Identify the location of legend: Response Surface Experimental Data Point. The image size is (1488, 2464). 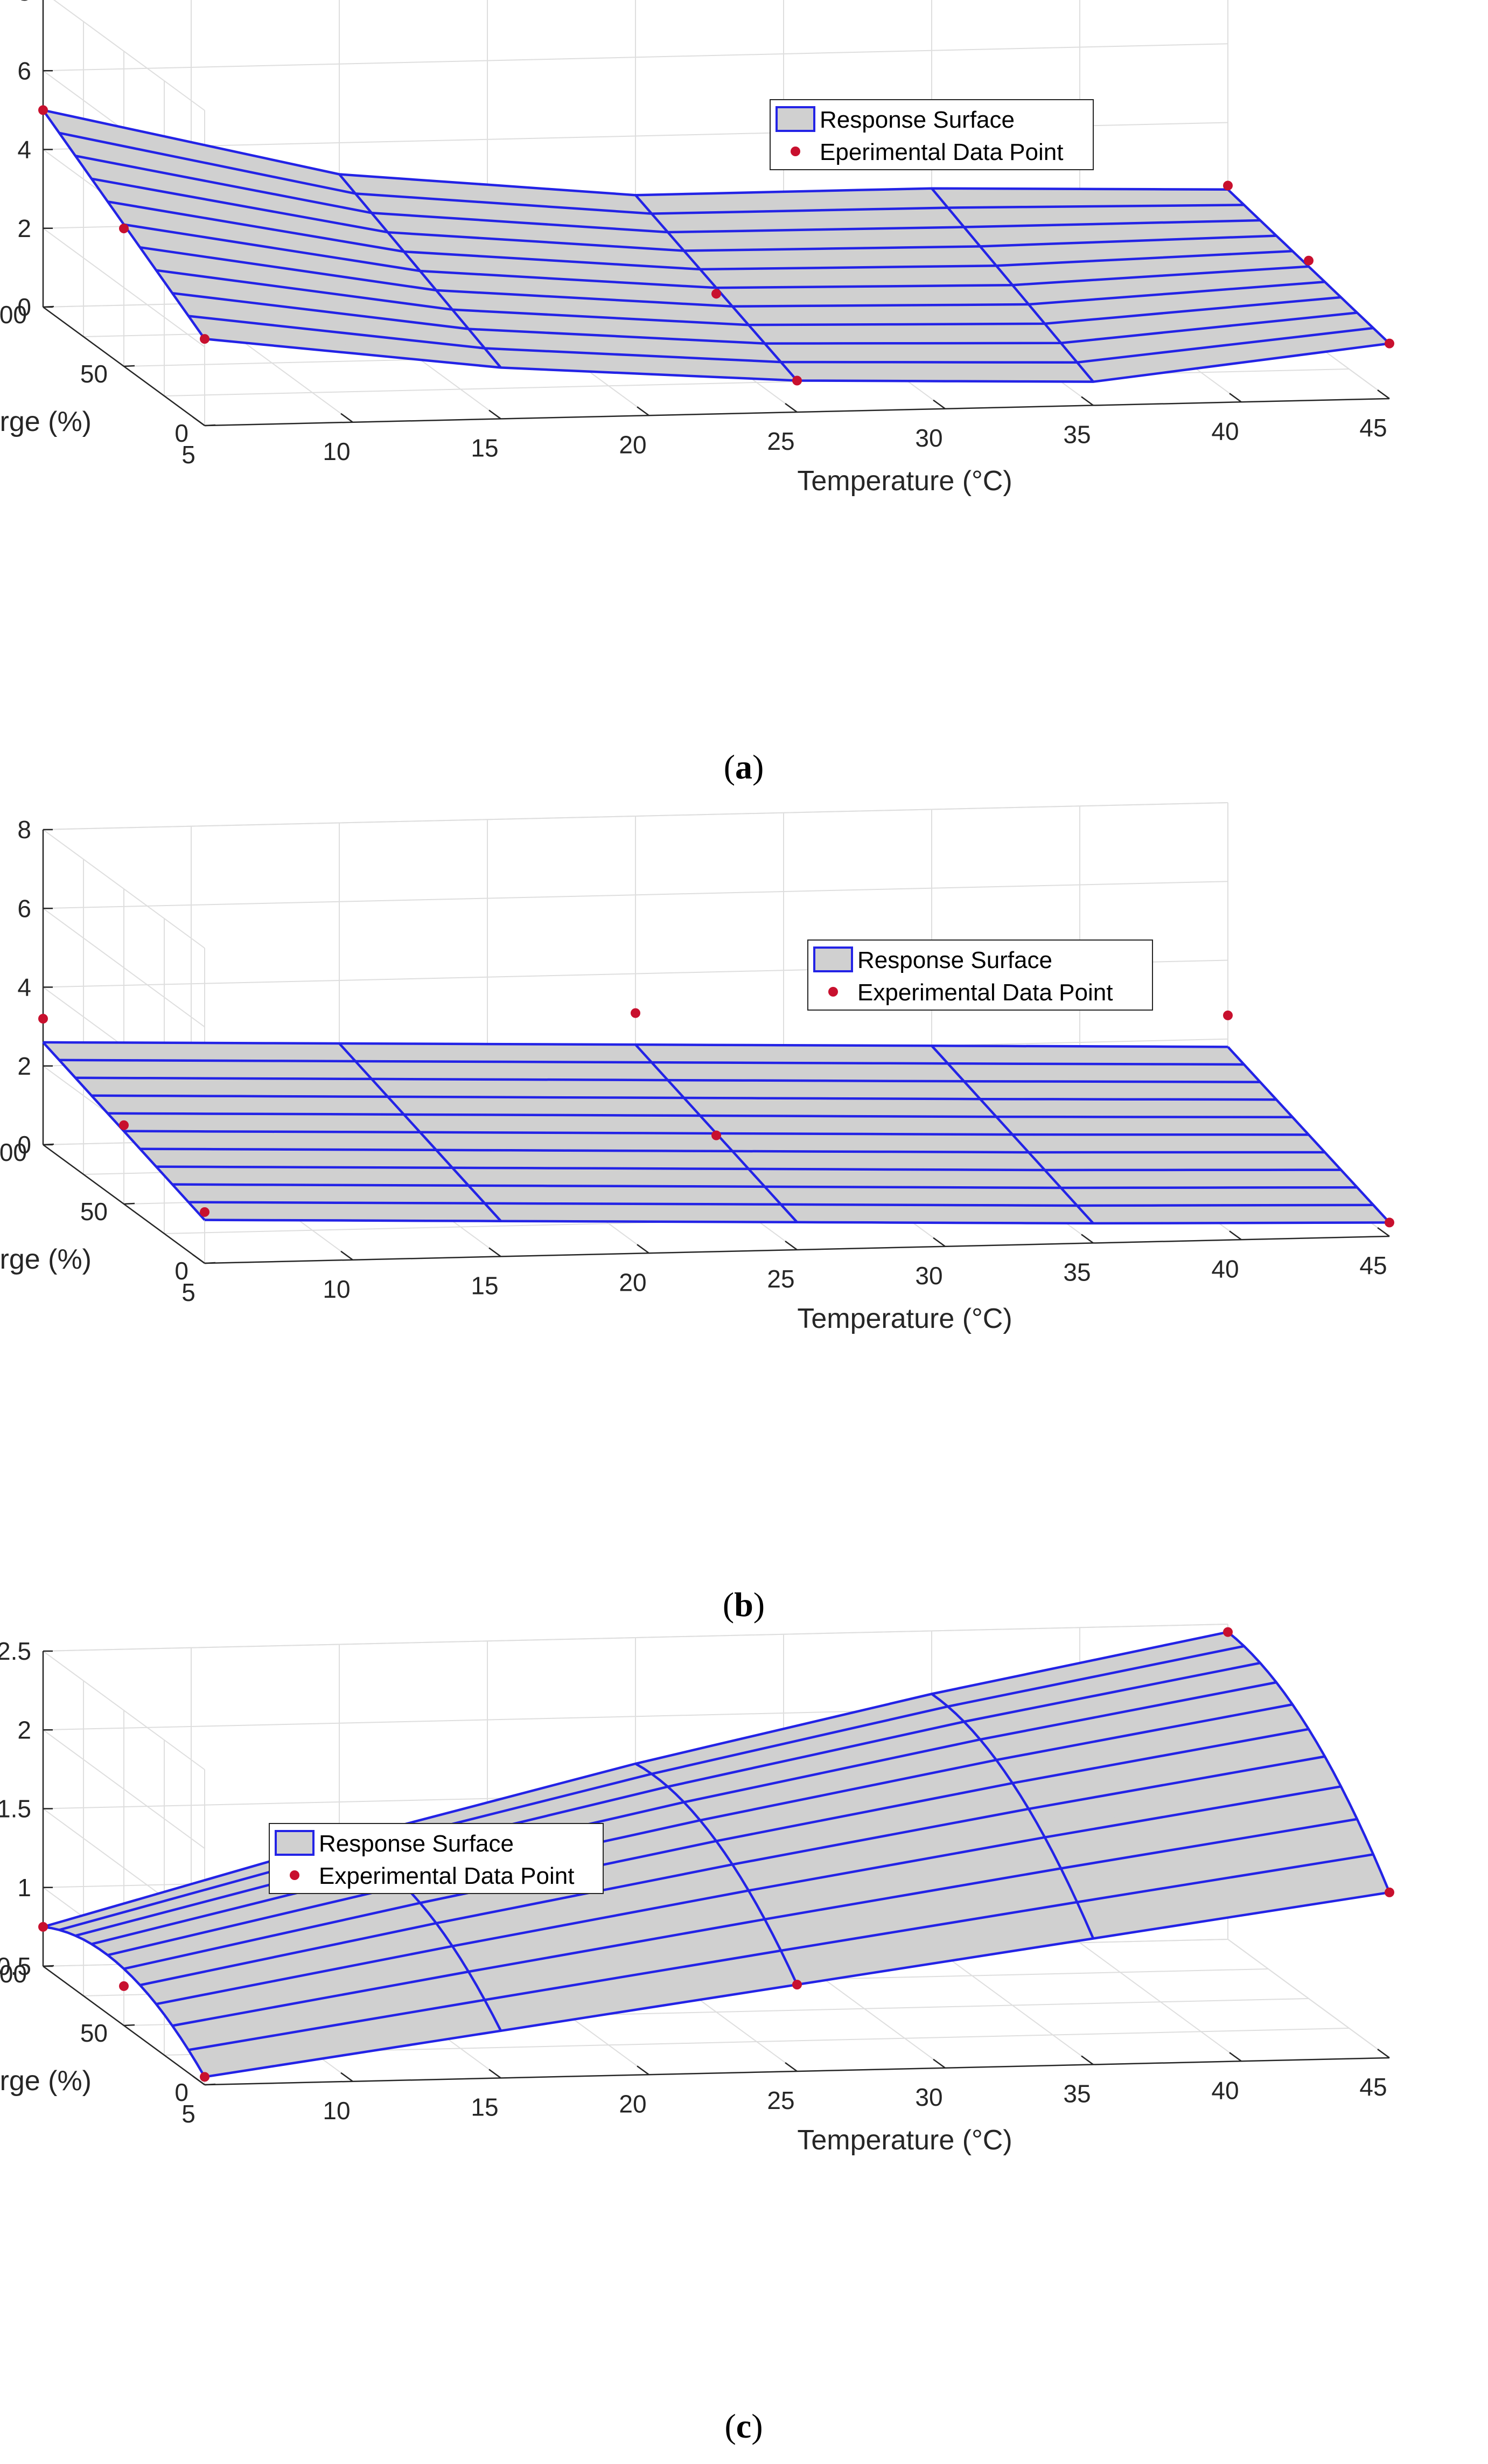
(437, 1858).